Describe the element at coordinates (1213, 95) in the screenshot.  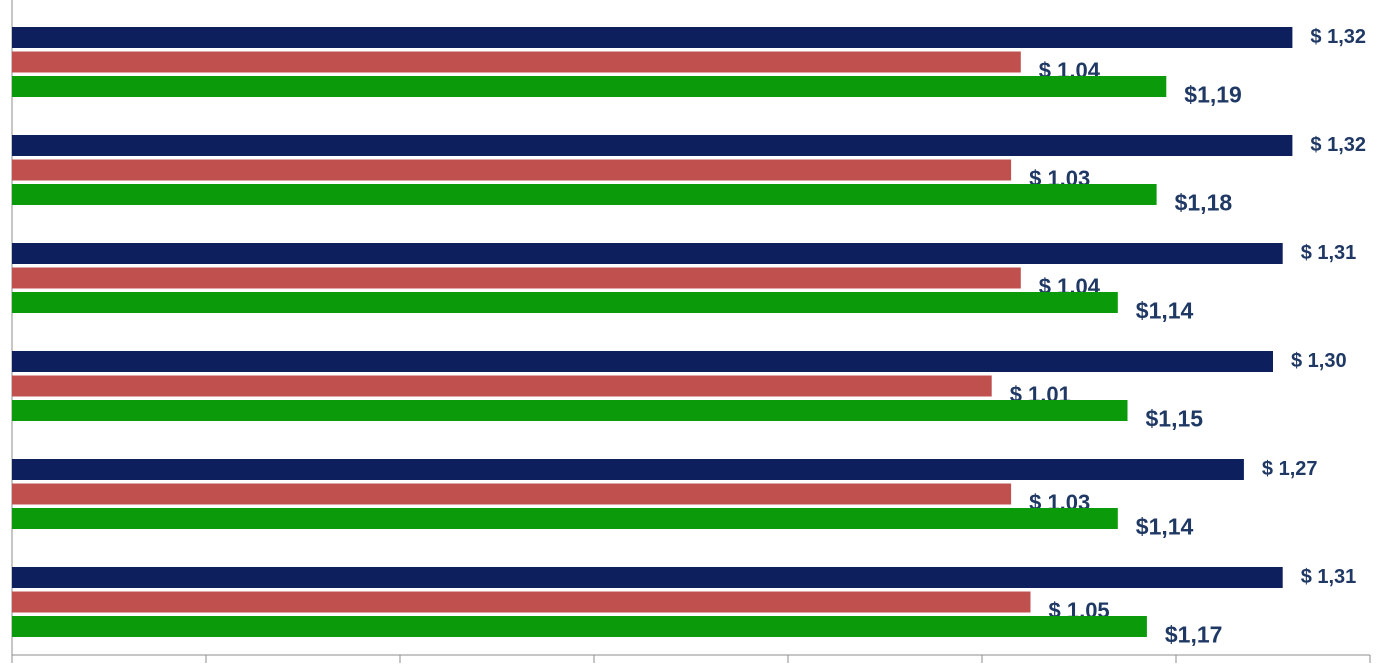
I see `data-label: $1,19` at that location.